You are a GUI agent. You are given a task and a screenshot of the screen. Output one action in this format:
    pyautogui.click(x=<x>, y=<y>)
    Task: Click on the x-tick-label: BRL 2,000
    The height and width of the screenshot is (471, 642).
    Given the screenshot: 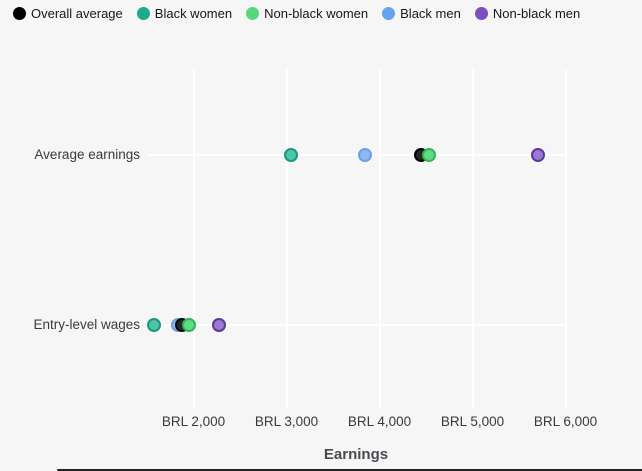 What is the action you would take?
    pyautogui.click(x=193, y=421)
    